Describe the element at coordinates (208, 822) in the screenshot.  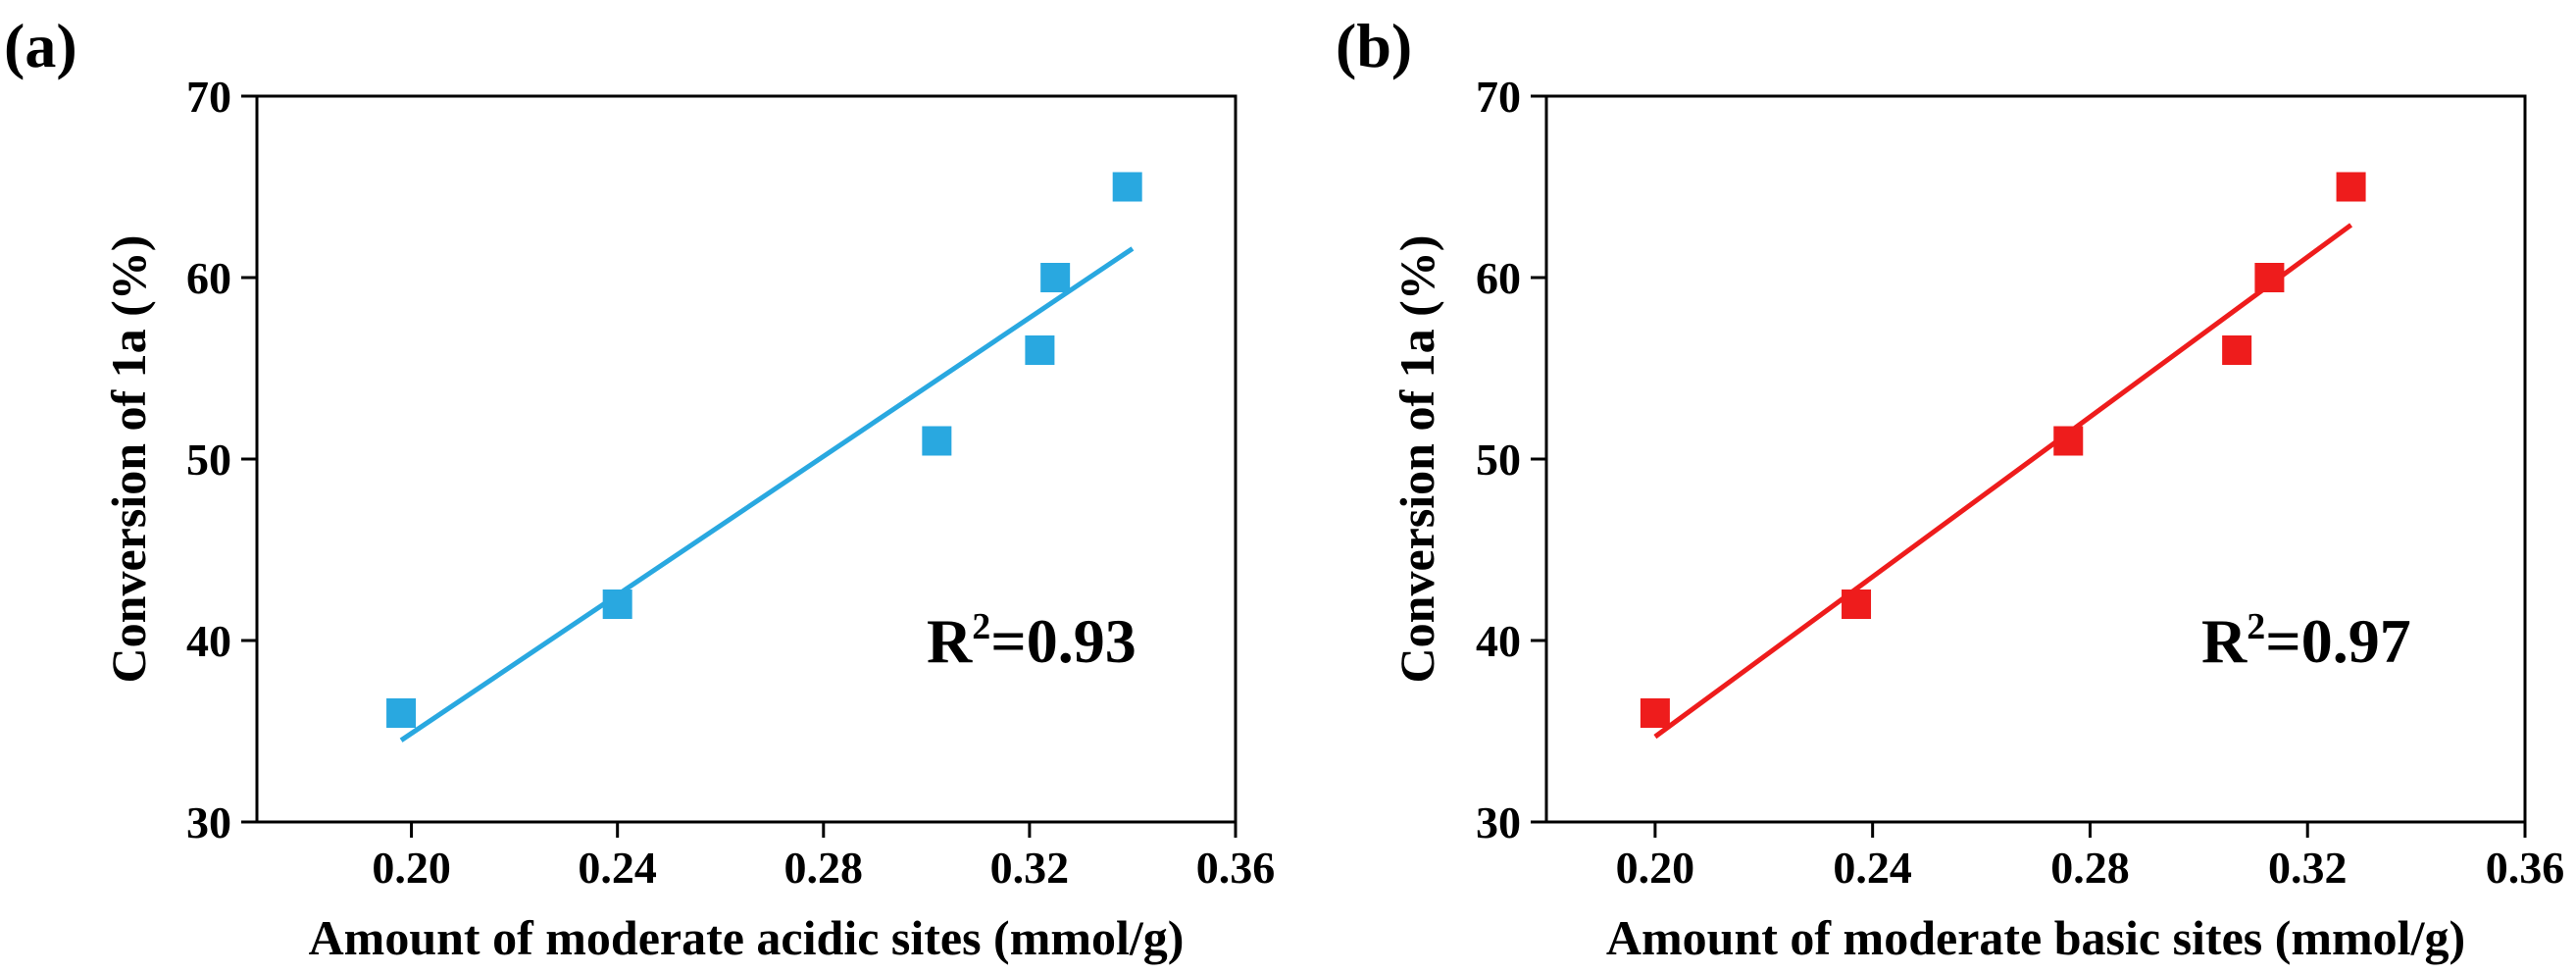
I see `y-tick-label-a-0: 30` at that location.